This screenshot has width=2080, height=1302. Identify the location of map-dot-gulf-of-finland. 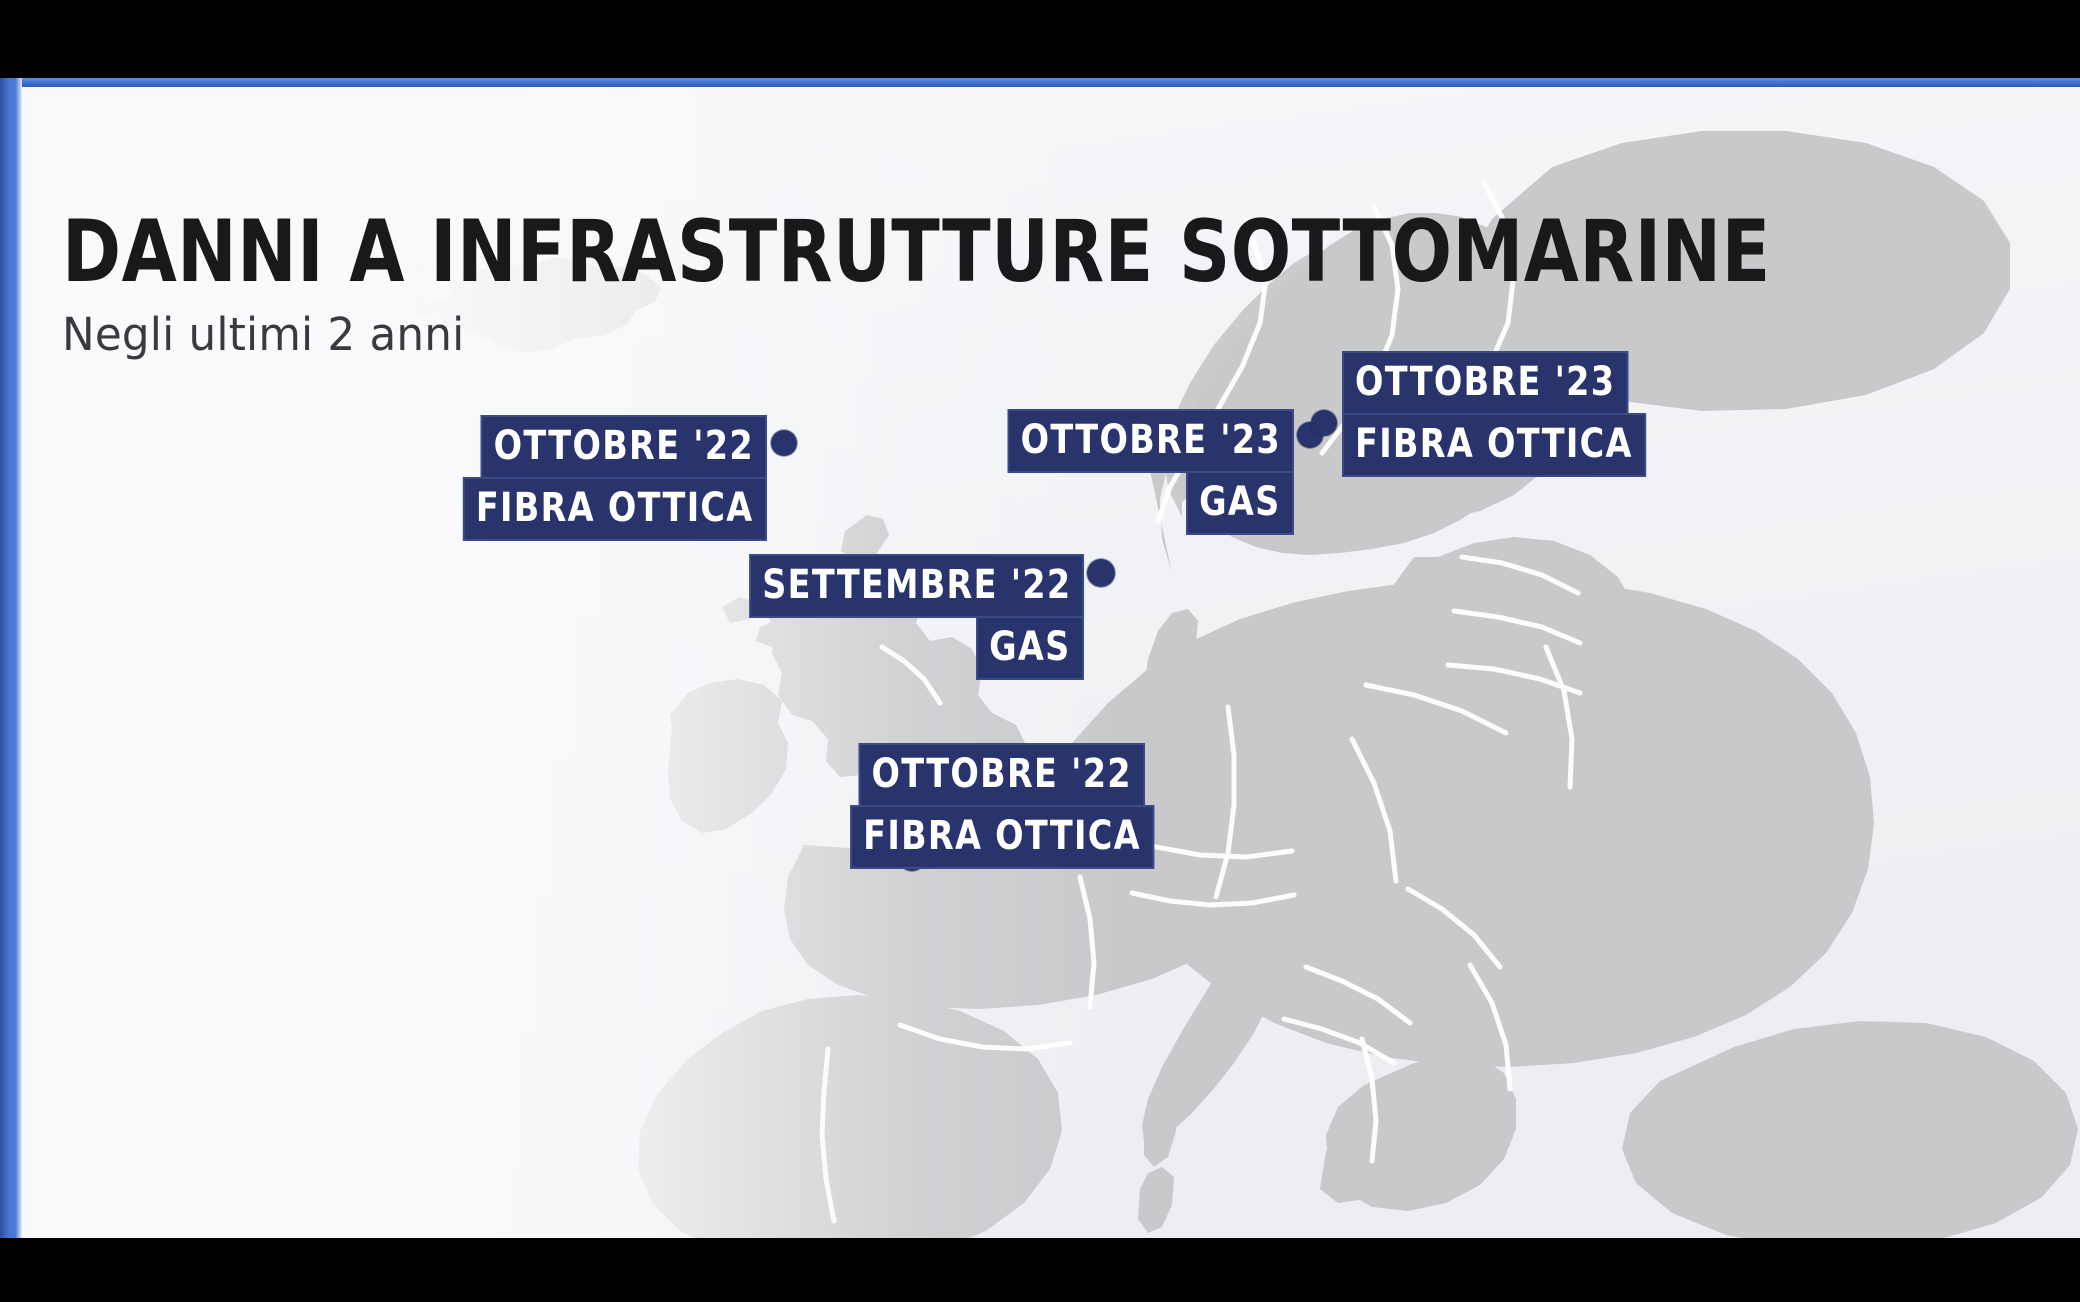
(1324, 423).